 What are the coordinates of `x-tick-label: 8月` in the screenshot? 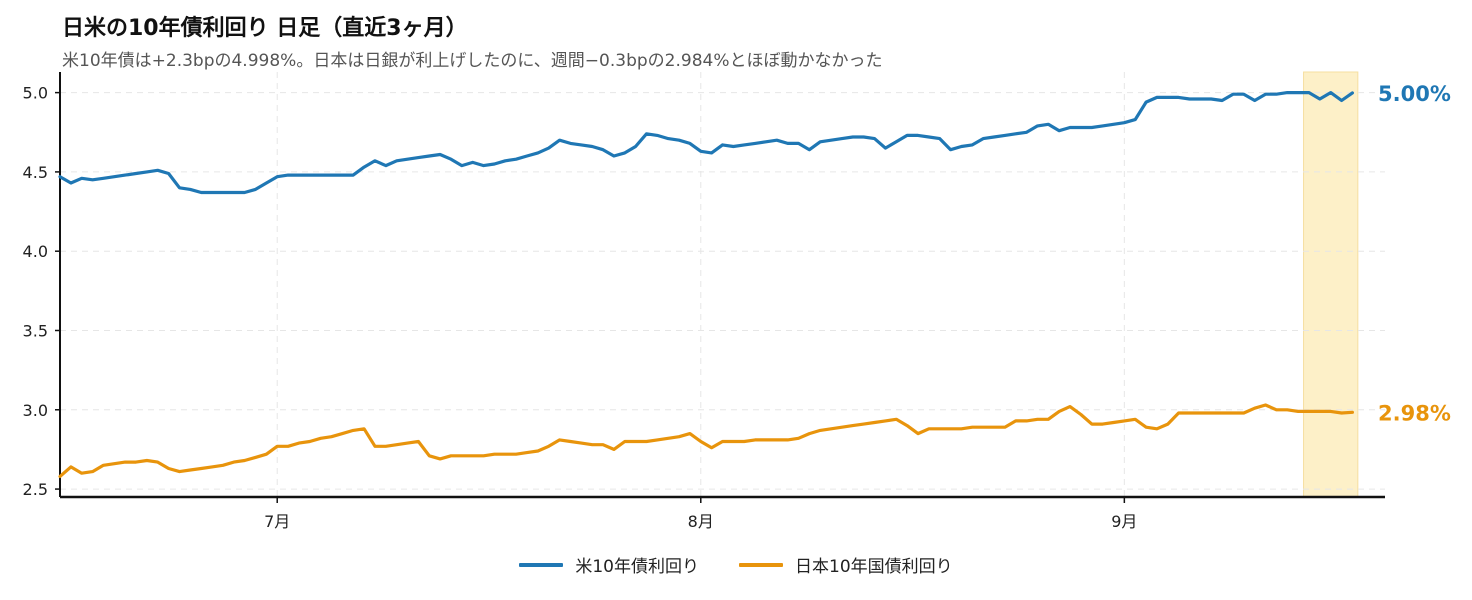 It's located at (701, 521).